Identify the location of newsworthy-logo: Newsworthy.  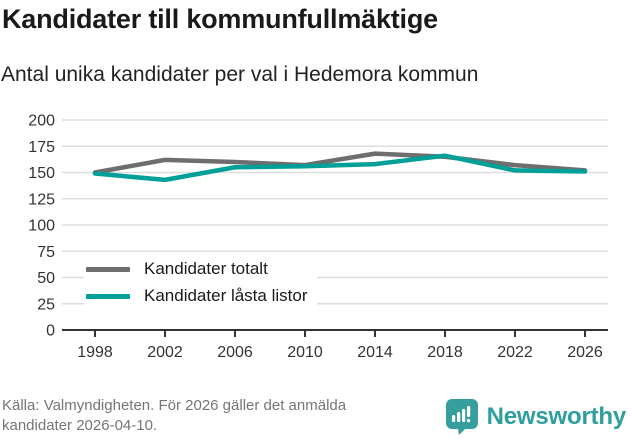
(535, 416).